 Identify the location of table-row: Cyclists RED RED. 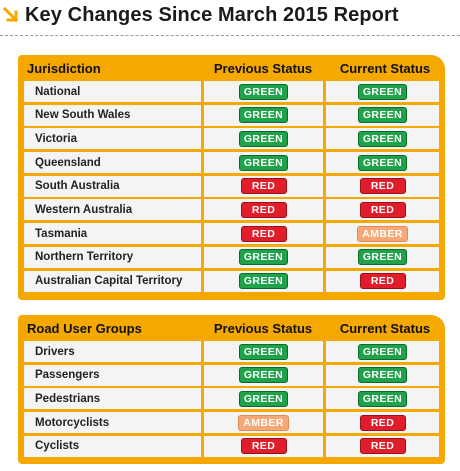
(231, 446).